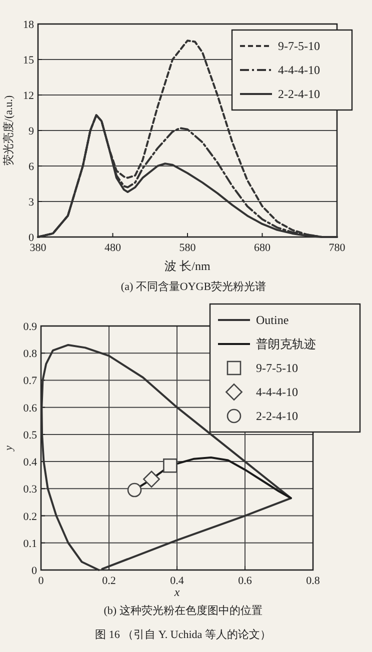 The height and width of the screenshot is (652, 372). Describe the element at coordinates (286, 344) in the screenshot. I see `legend-label: 普朗克轨迹` at that location.